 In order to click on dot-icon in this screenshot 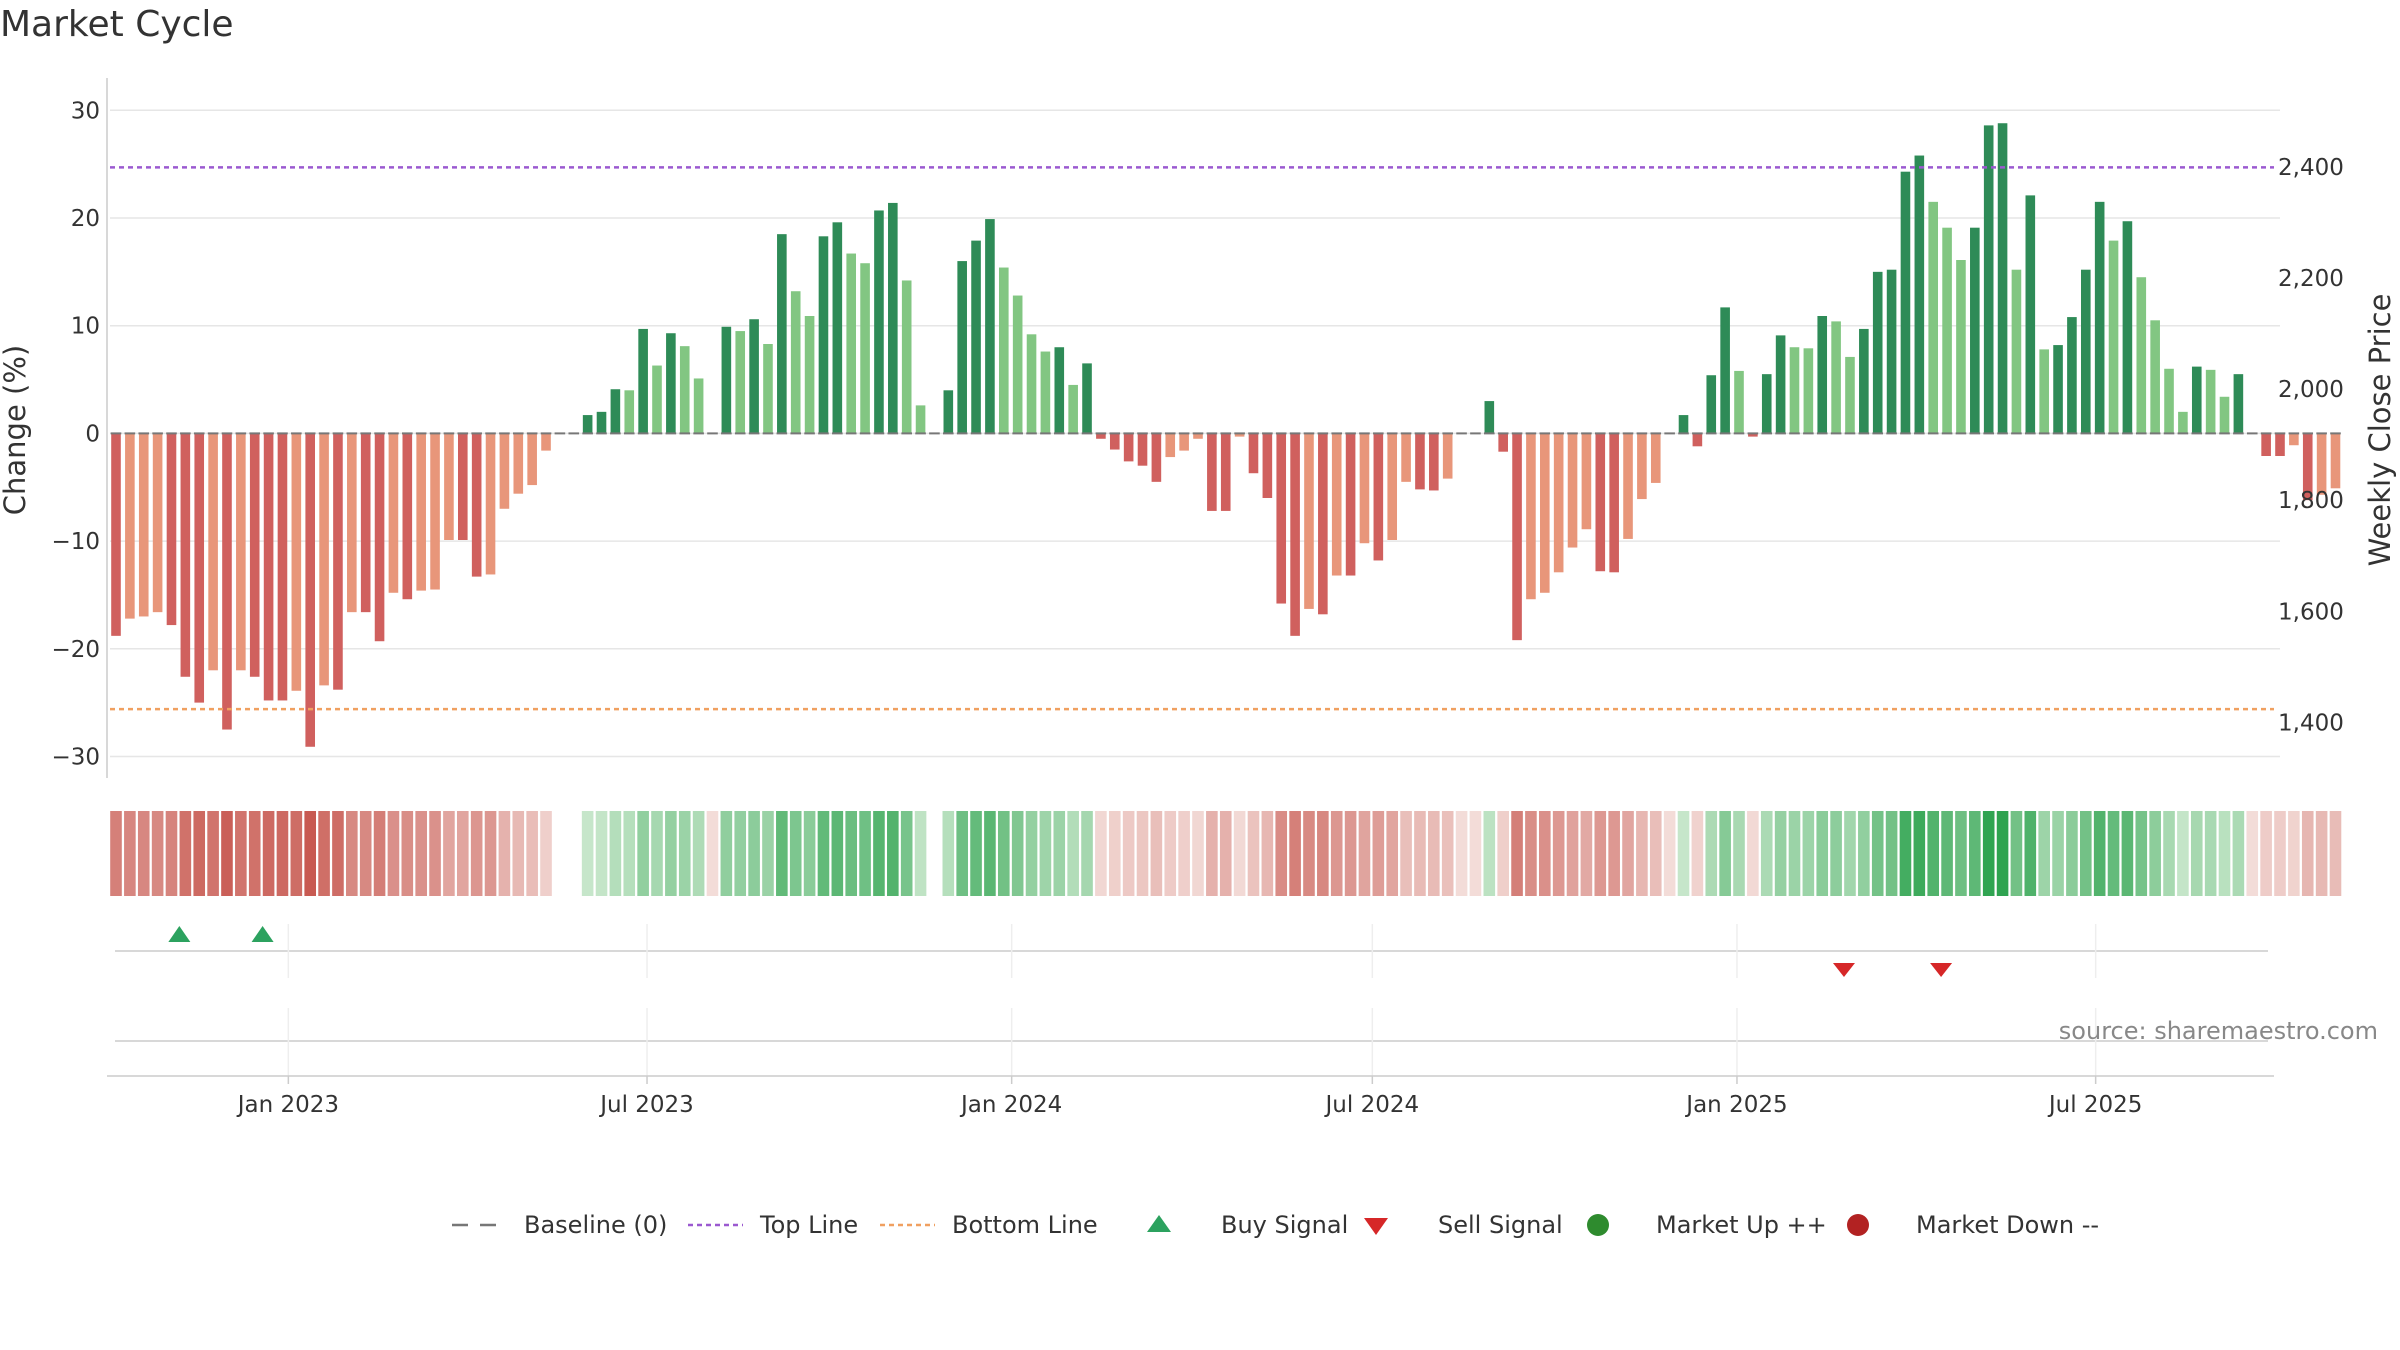, I will do `click(1858, 1225)`.